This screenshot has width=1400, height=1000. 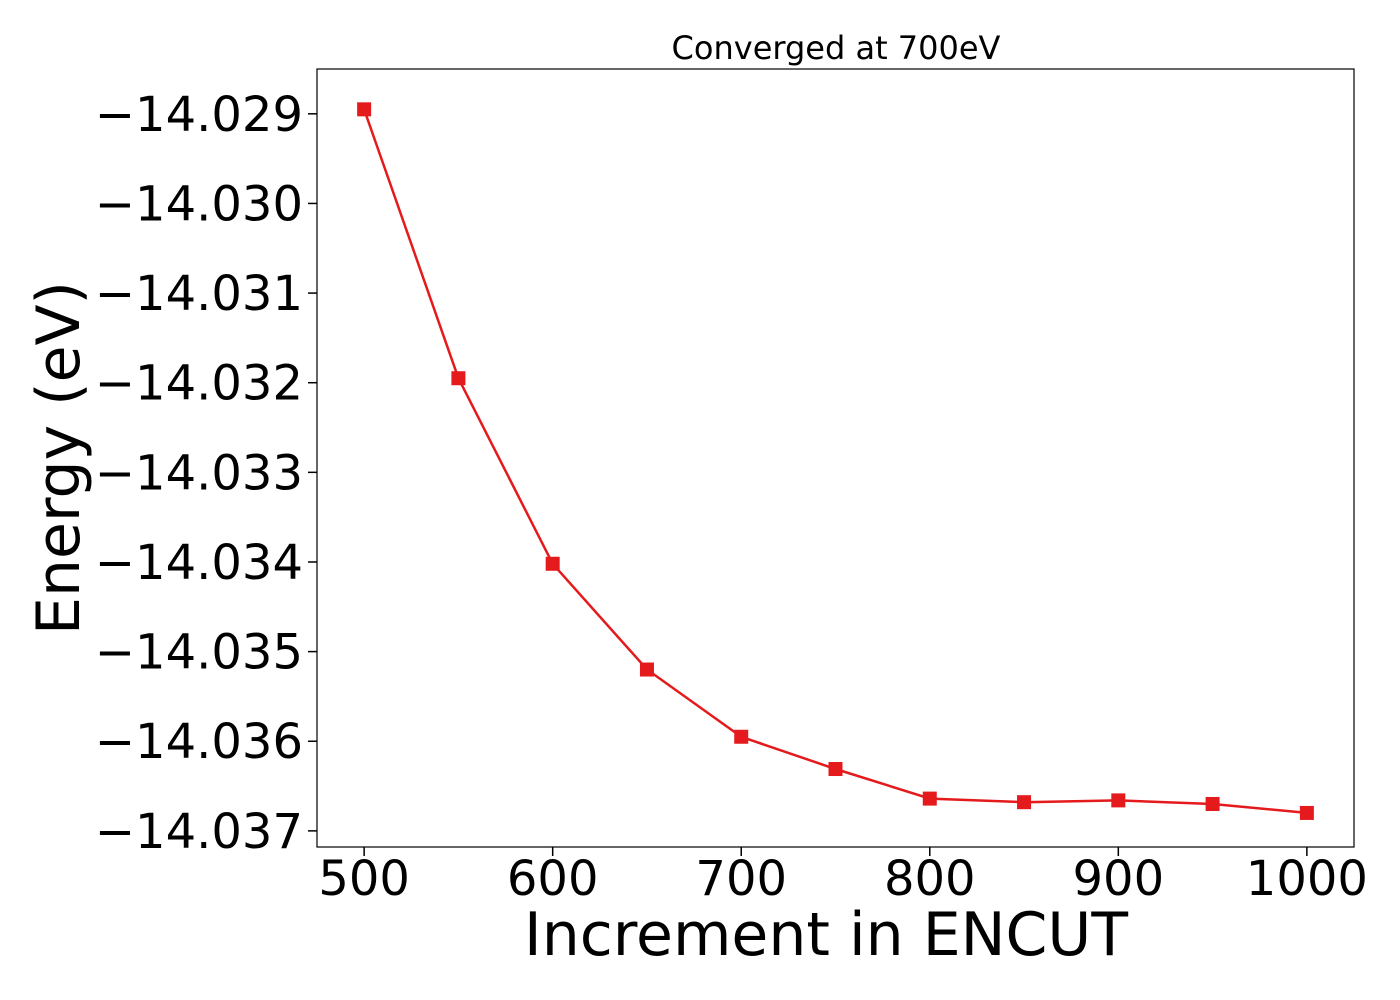 What do you see at coordinates (836, 48) in the screenshot?
I see `chart-title: Converged at 700eV` at bounding box center [836, 48].